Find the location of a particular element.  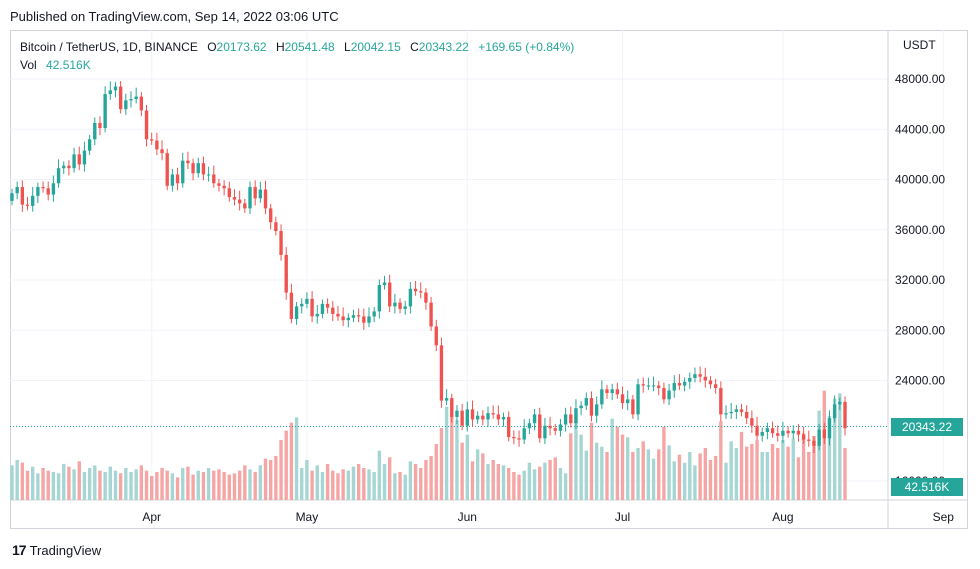

price-axis-unit: USDT is located at coordinates (919, 45).